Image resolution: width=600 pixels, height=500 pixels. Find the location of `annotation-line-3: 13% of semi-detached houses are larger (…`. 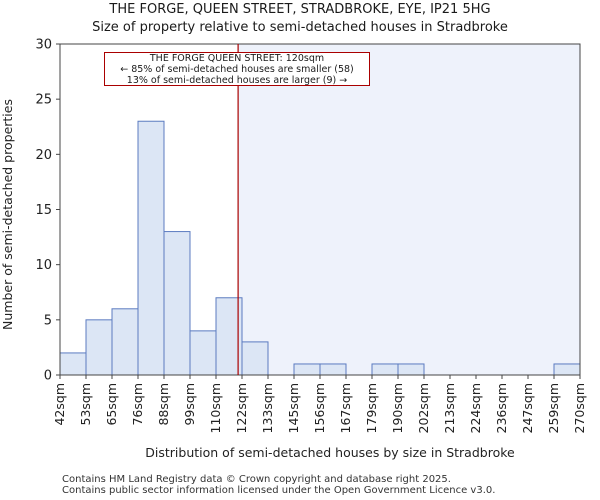

annotation-line-3: 13% of semi-detached houses are larger (… is located at coordinates (237, 80).